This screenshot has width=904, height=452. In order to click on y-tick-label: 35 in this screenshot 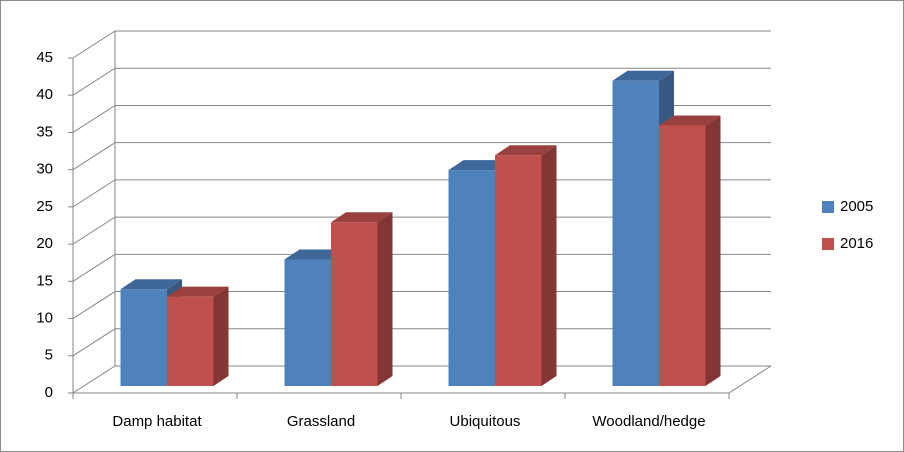, I will do `click(44, 131)`.